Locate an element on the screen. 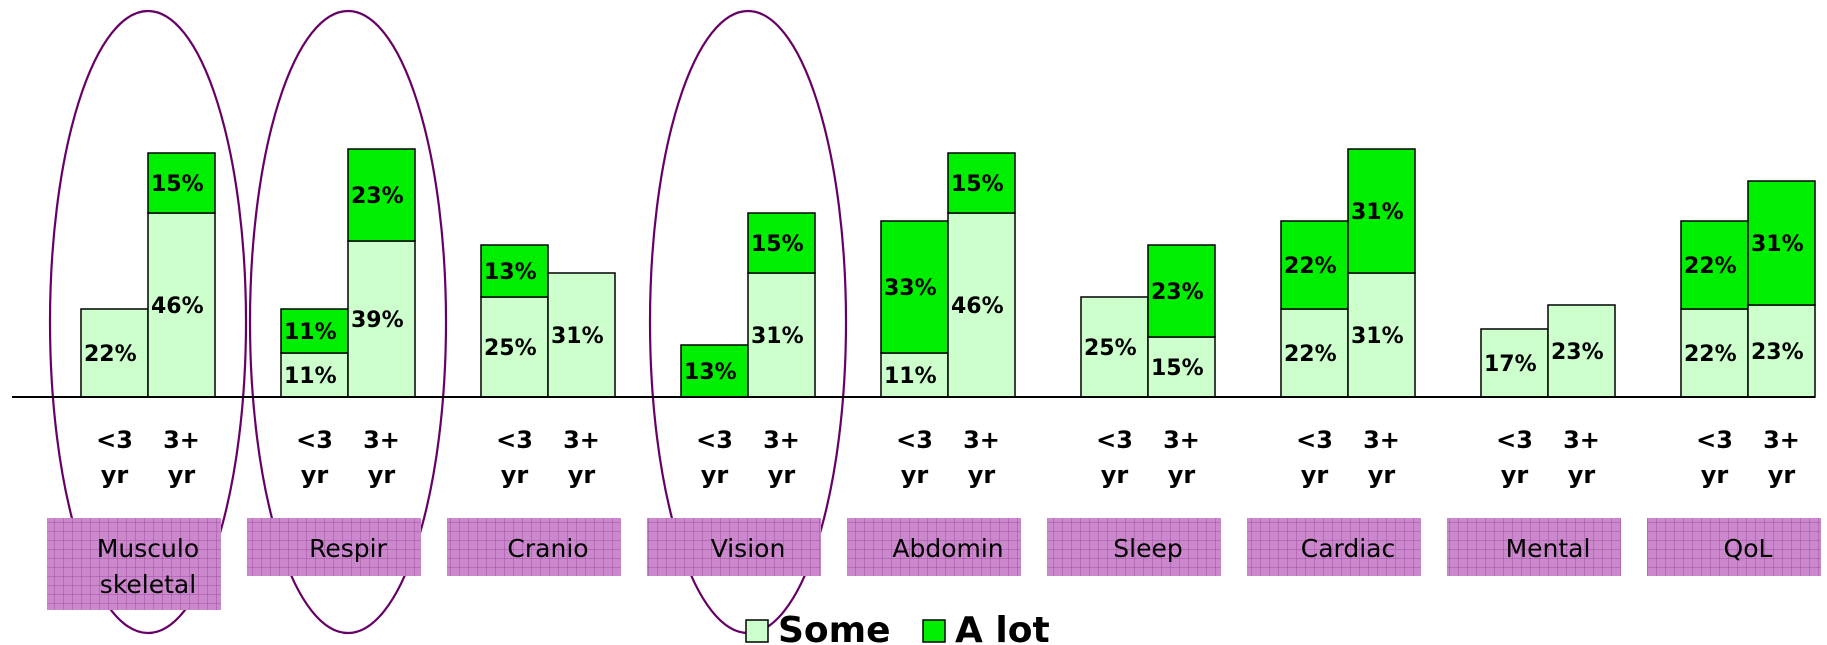  data-label: 17% is located at coordinates (1510, 364).